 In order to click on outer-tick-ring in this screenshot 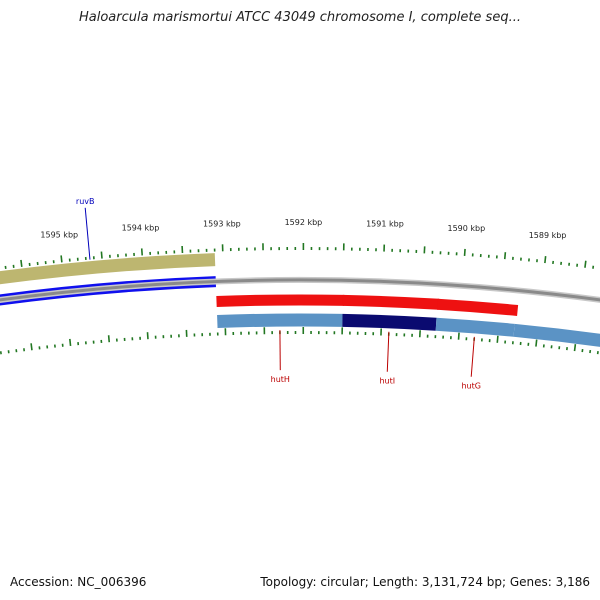, I will do `click(299, 256)`.